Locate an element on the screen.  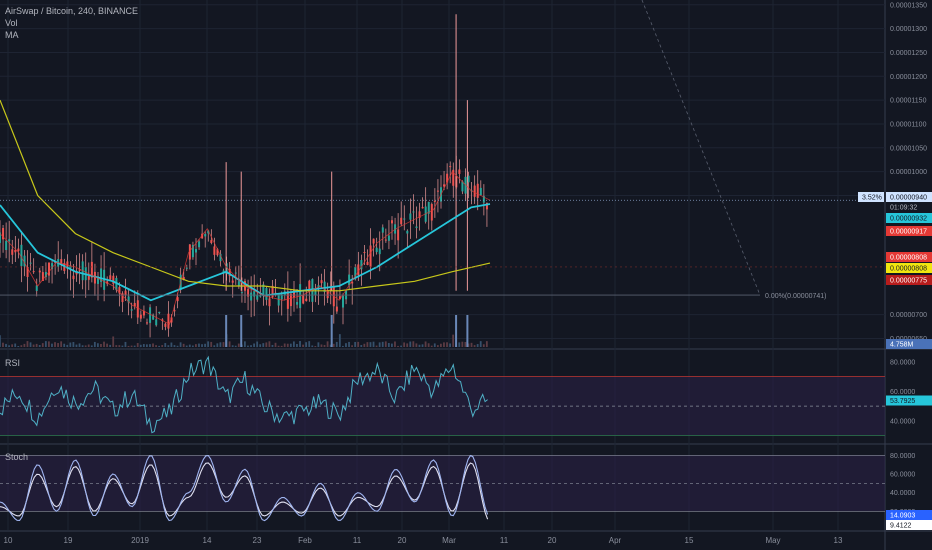
rsi-band is located at coordinates (442, 406).